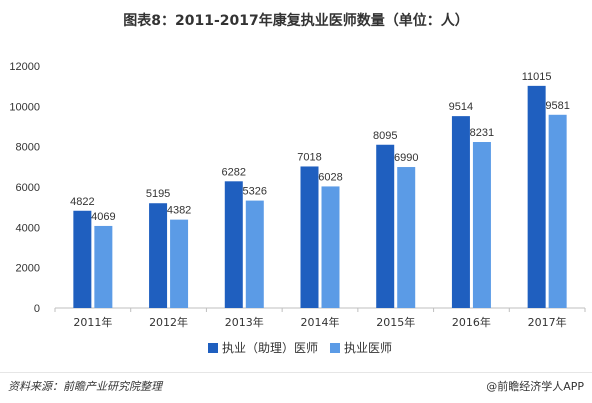 This screenshot has height=403, width=592. What do you see at coordinates (330, 177) in the screenshot?
I see `data-label: 6028` at bounding box center [330, 177].